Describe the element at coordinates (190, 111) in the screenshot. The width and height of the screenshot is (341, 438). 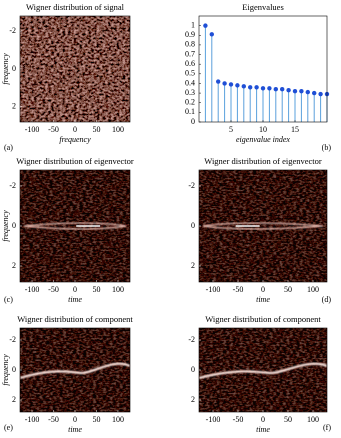
I see `y-tick-label: 0.1` at that location.